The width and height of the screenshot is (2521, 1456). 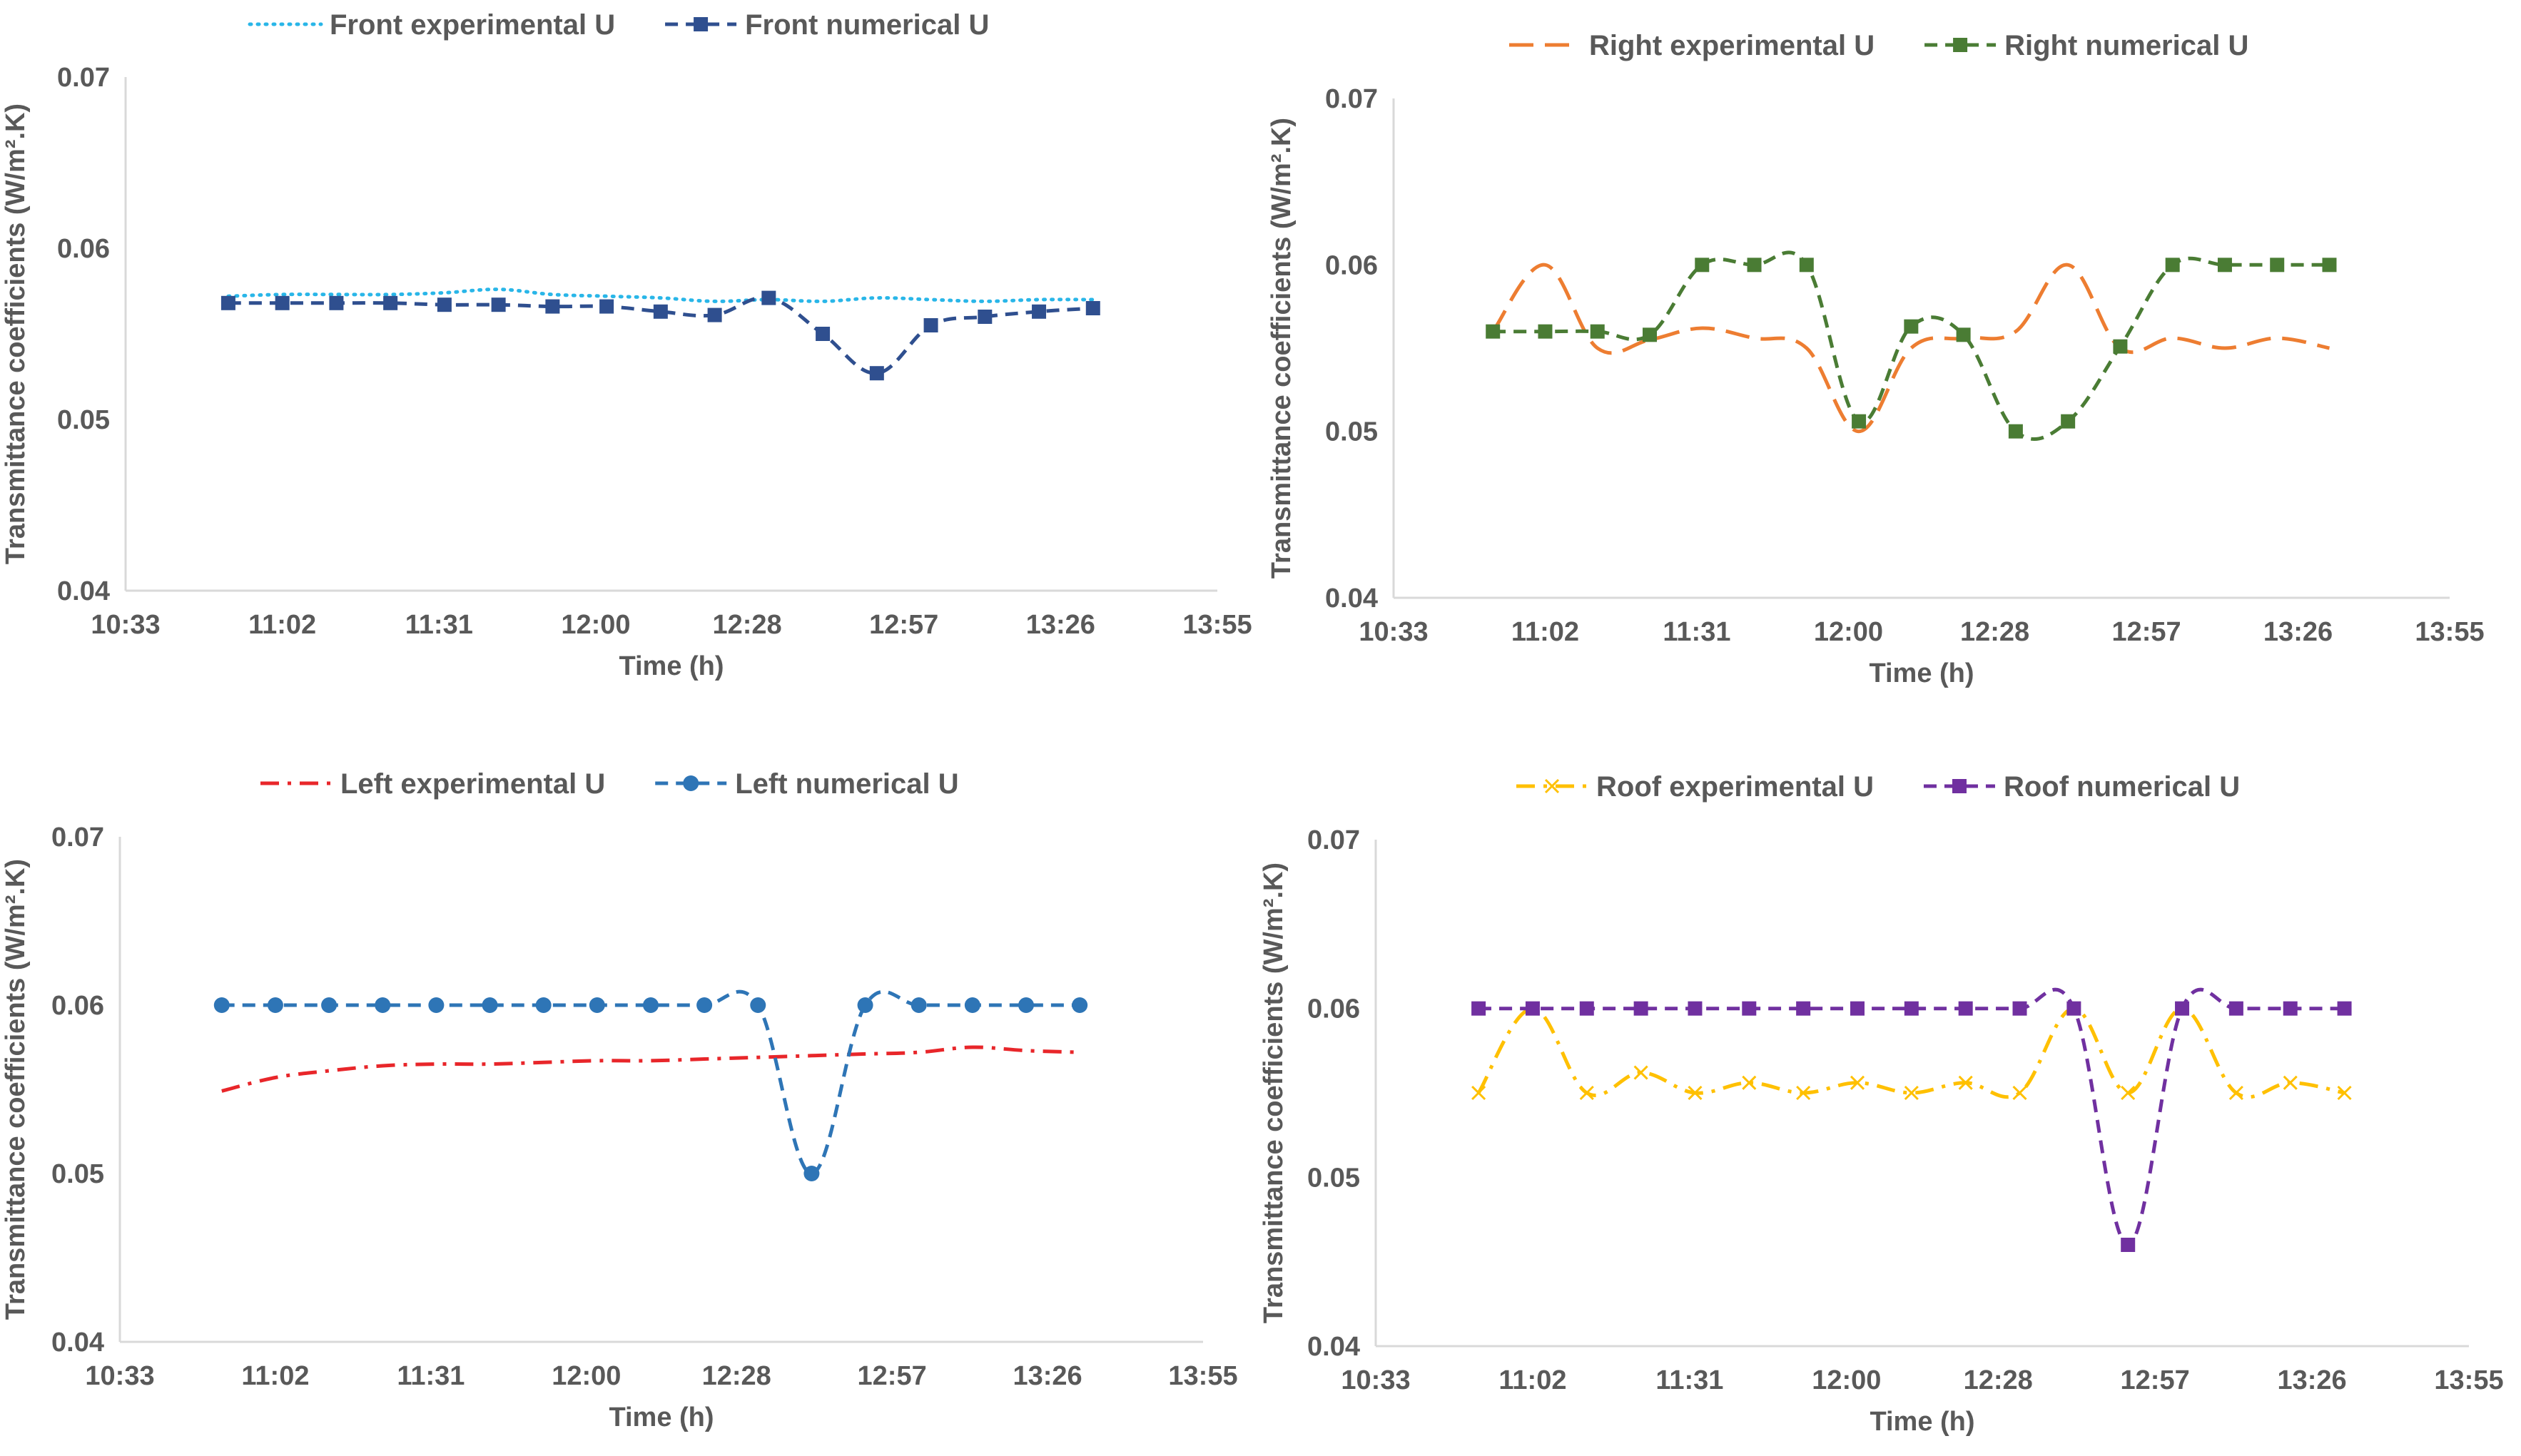 I want to click on legend: Right experimental U Right numerical U, so click(x=1878, y=45).